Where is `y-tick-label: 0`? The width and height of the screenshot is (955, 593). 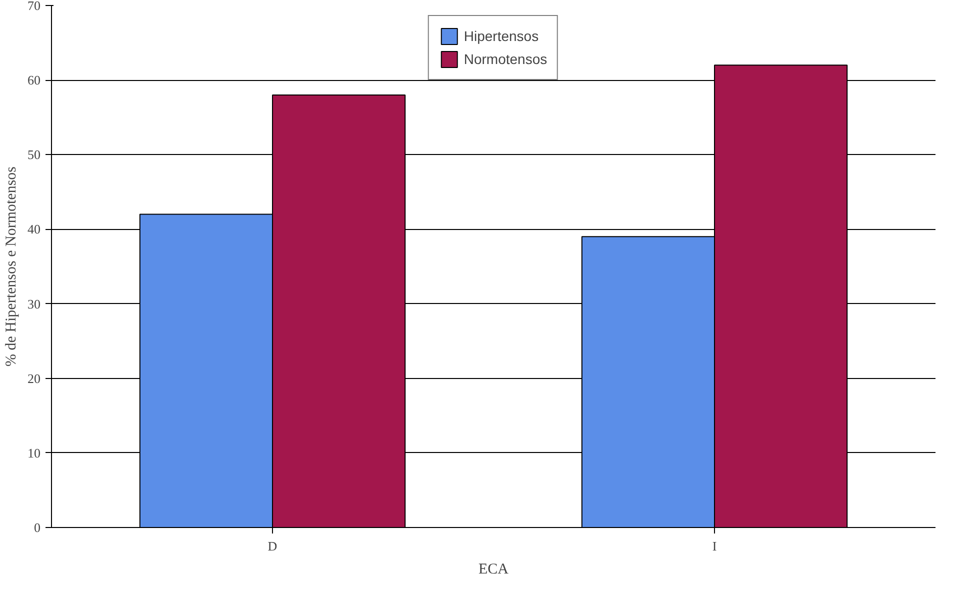 y-tick-label: 0 is located at coordinates (37, 527).